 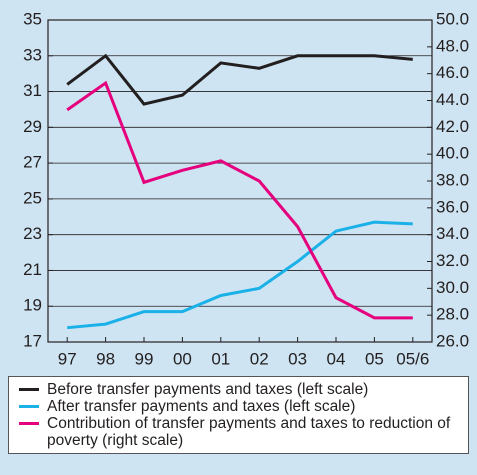 I want to click on x-tick-label: 01, so click(x=220, y=358).